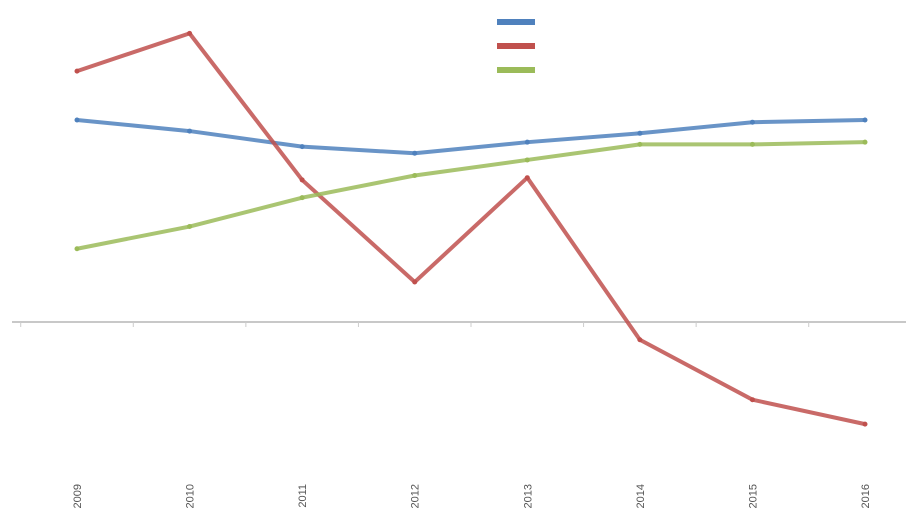 Image resolution: width=912 pixels, height=532 pixels. What do you see at coordinates (641, 496) in the screenshot?
I see `x-tick-label: 2014` at bounding box center [641, 496].